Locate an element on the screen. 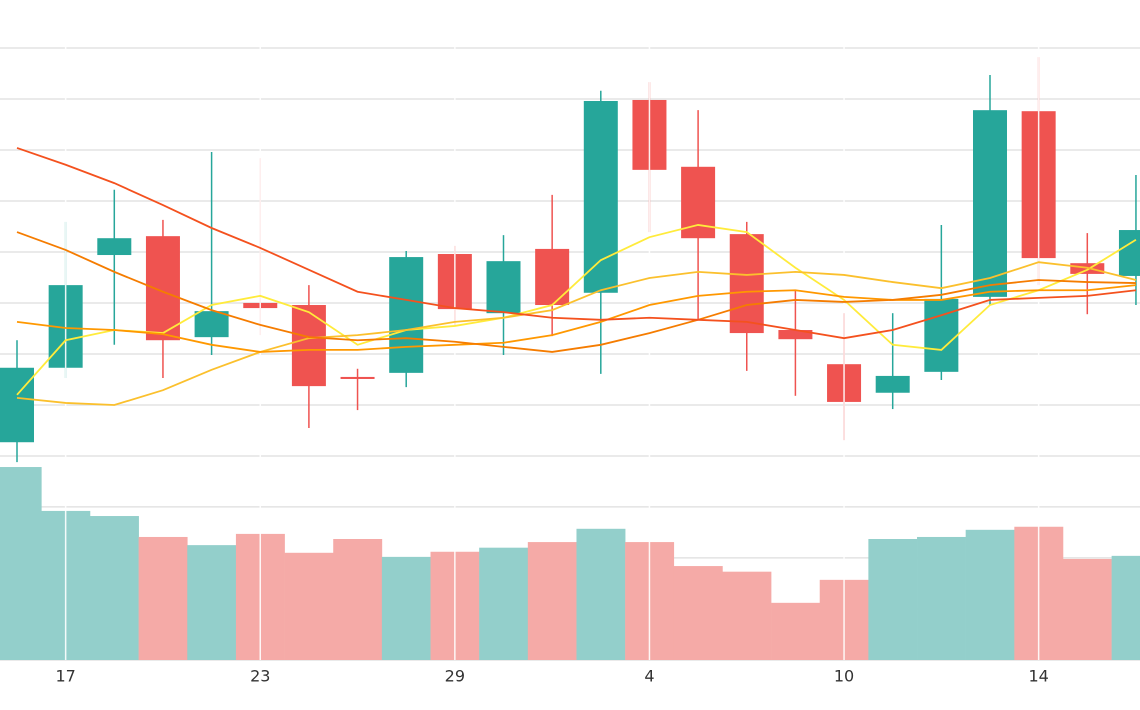 The image size is (1140, 710). x-tick-label: 17 is located at coordinates (65, 676).